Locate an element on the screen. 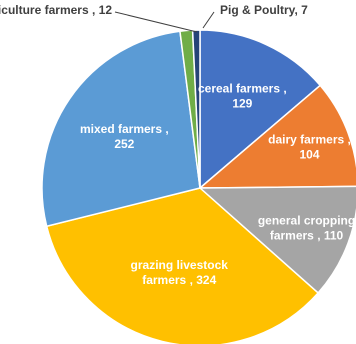 This screenshot has width=356, height=344. label-line: dairy farmers , is located at coordinates (309, 139).